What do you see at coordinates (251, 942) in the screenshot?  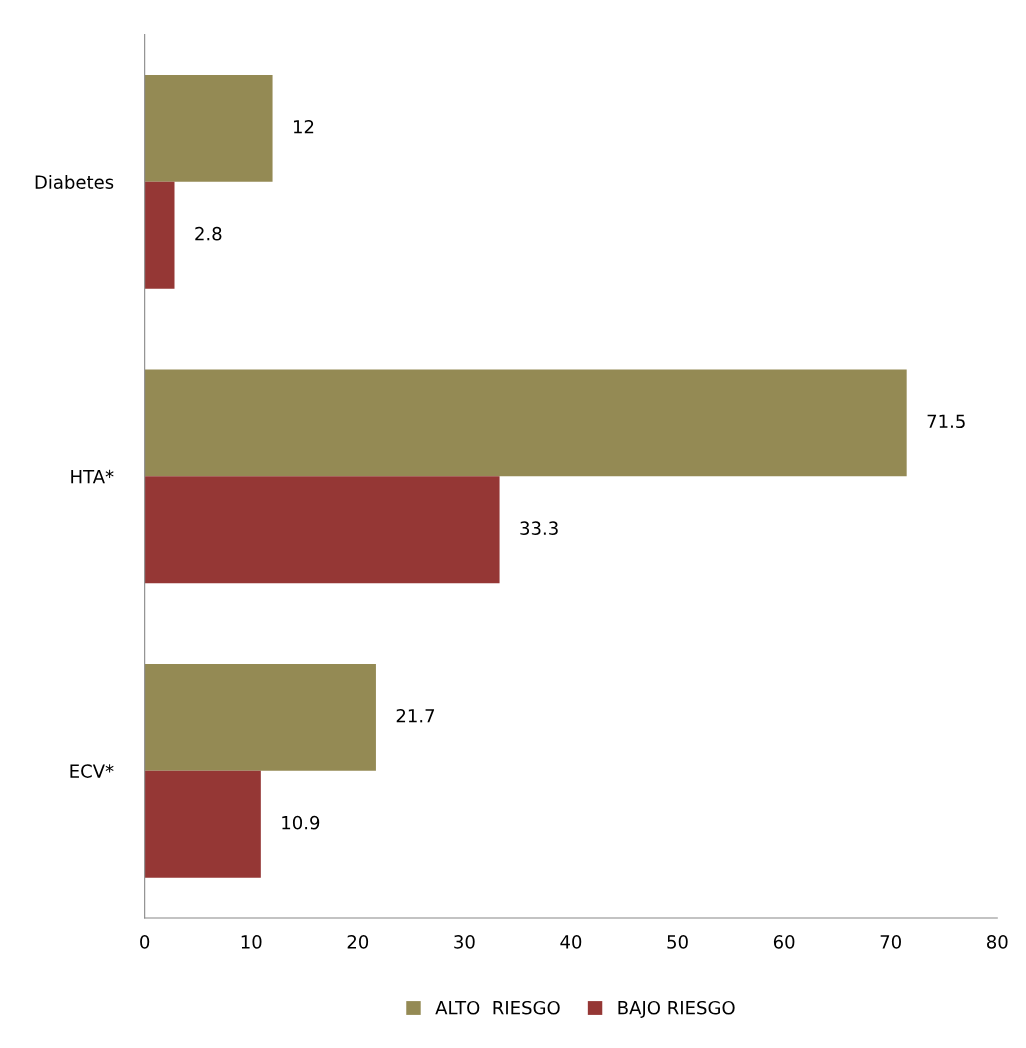 I see `x-tick-label: 10` at bounding box center [251, 942].